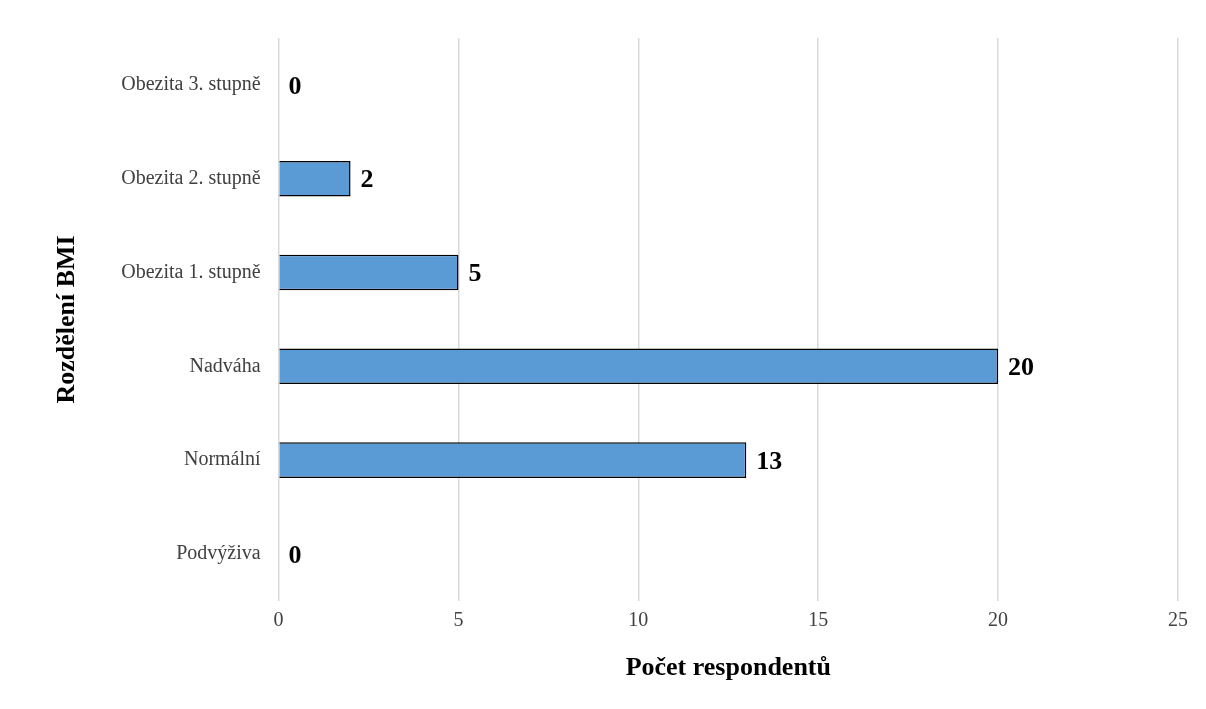  I want to click on x-tick-label: 5, so click(458, 619).